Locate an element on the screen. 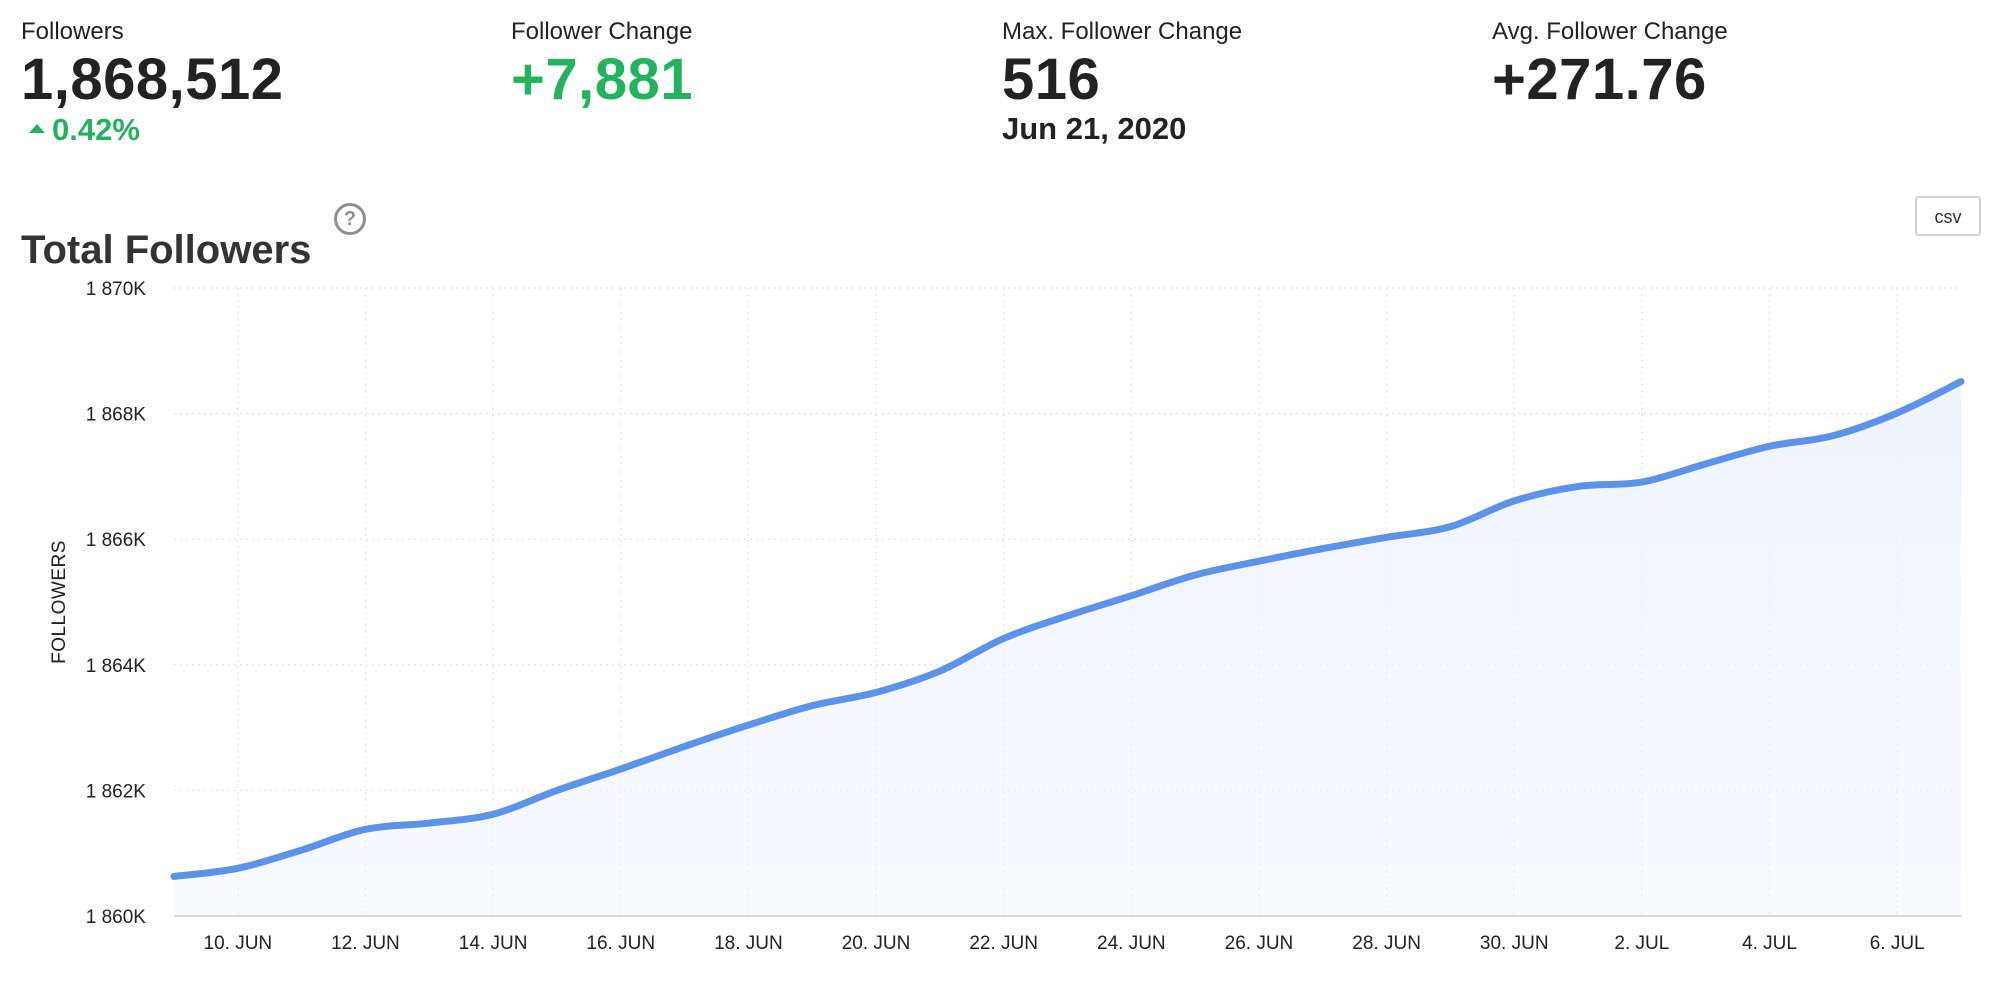 This screenshot has height=986, width=2000. followers-change-percent-text: 0.42% is located at coordinates (96, 129).